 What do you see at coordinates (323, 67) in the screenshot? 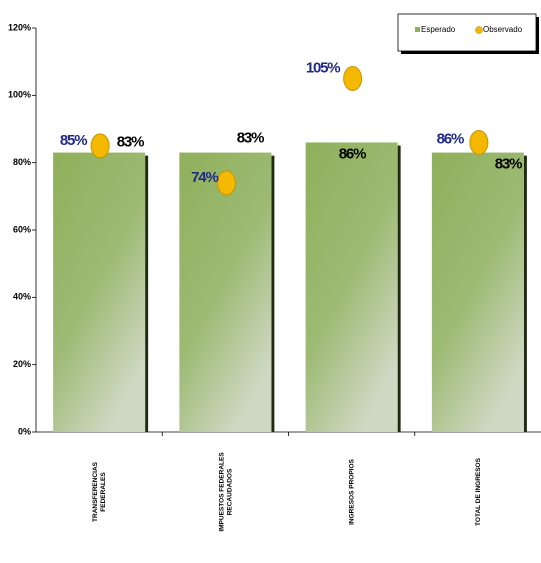
I see `data-label: 105%` at bounding box center [323, 67].